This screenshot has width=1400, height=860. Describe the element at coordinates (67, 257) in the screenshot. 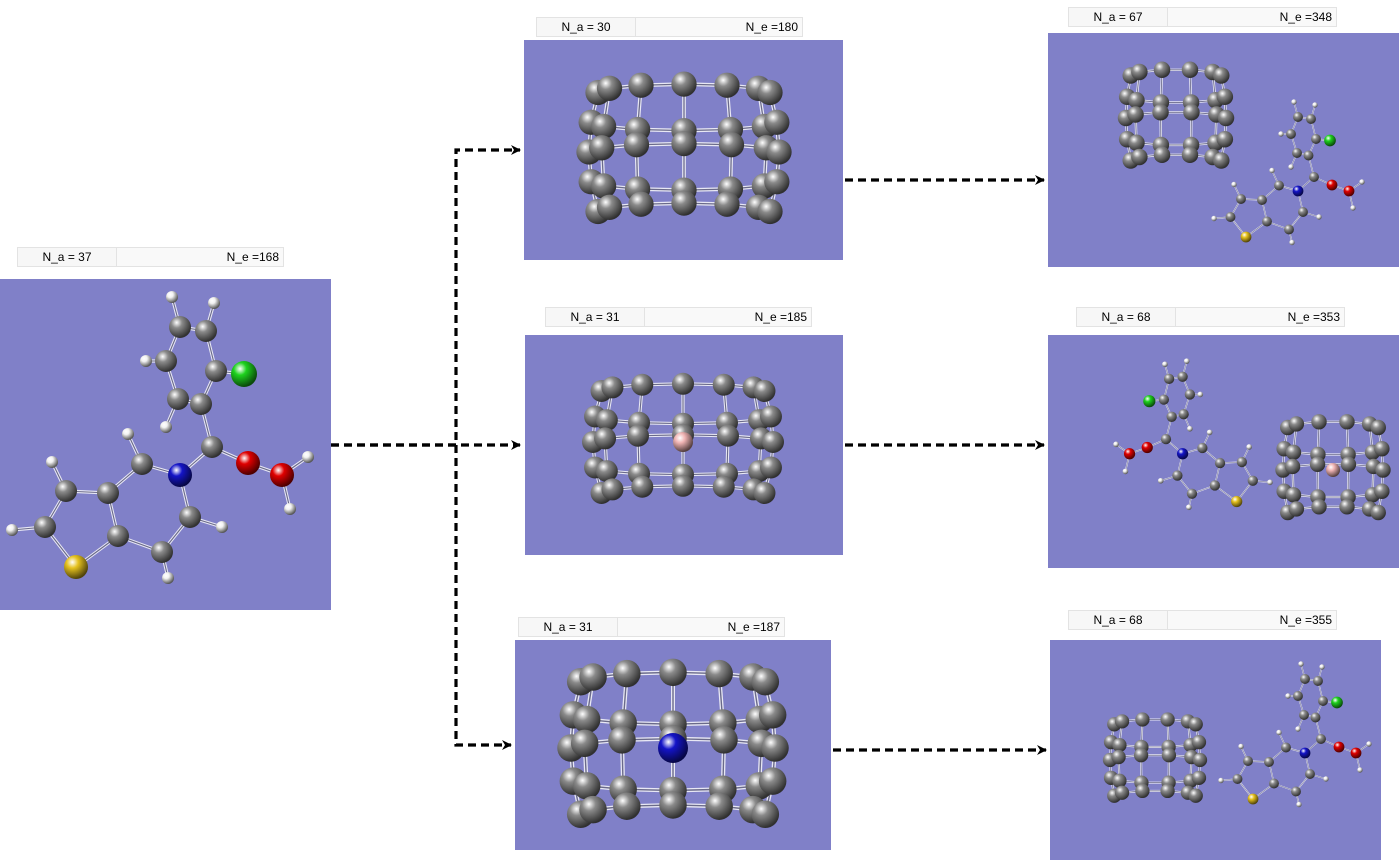

I see `atom-count: N_a = 37` at that location.